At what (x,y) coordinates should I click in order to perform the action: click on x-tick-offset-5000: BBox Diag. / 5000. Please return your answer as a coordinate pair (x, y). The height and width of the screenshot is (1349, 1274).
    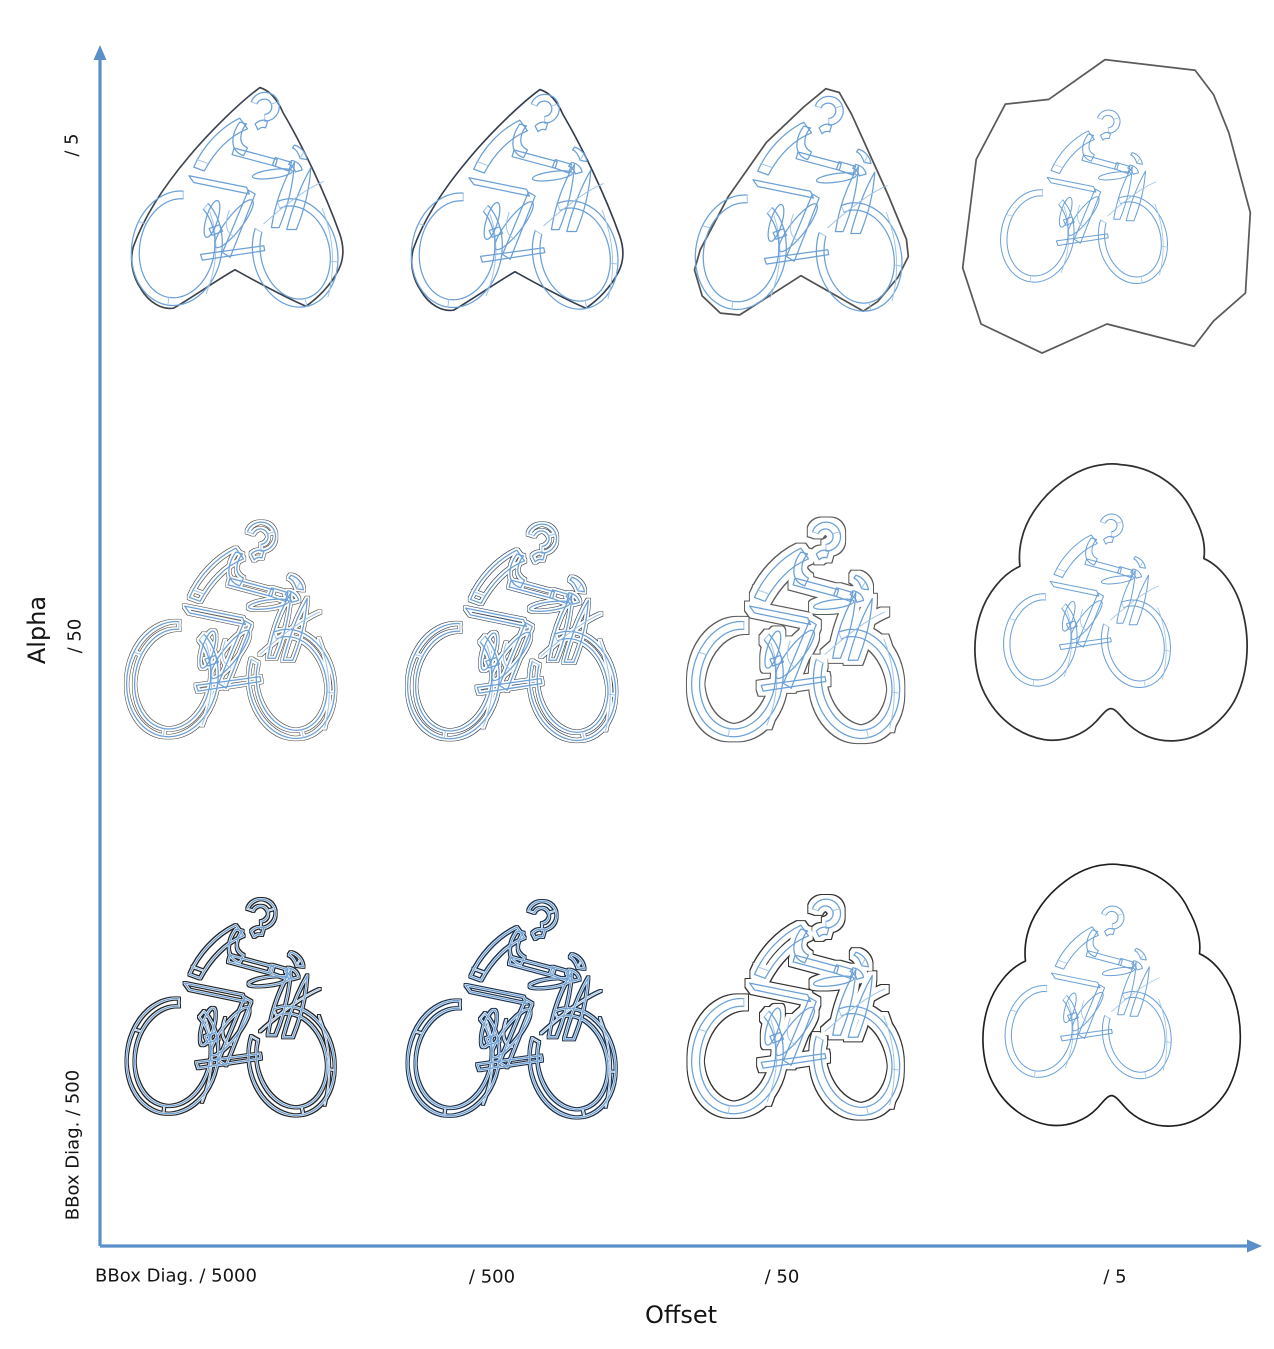
    Looking at the image, I should click on (176, 1276).